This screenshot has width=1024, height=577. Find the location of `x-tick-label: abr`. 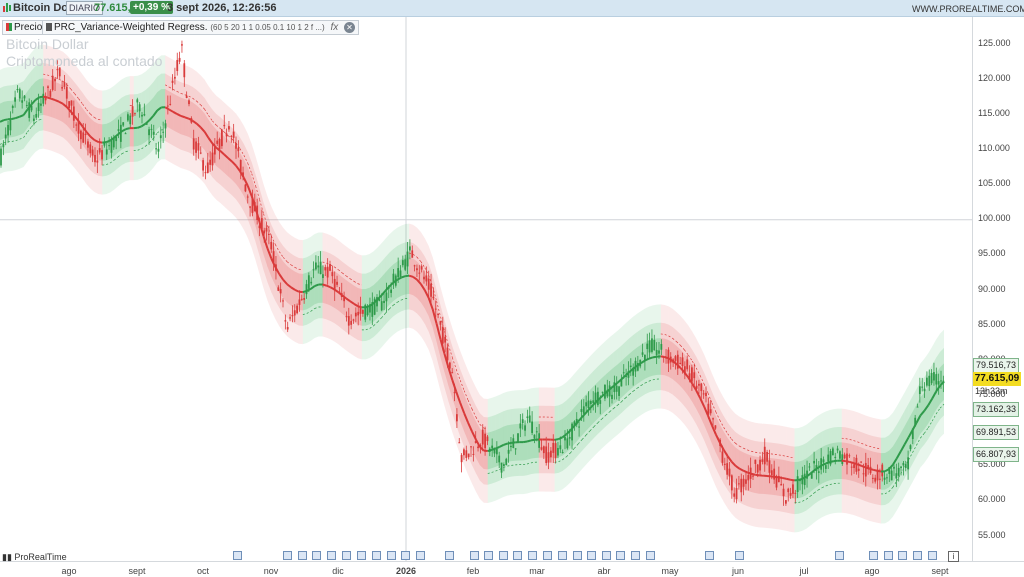

x-tick-label: abr is located at coordinates (603, 571).